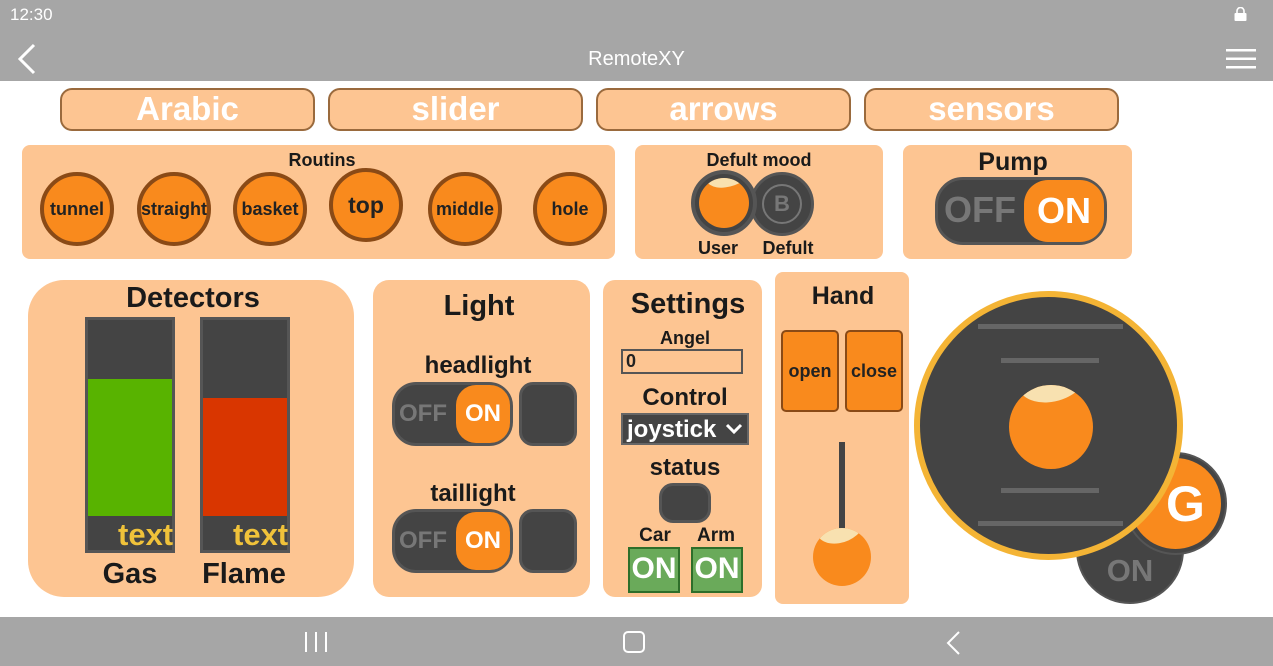 Image resolution: width=1273 pixels, height=666 pixels. I want to click on detectors-title: Detectors, so click(193, 298).